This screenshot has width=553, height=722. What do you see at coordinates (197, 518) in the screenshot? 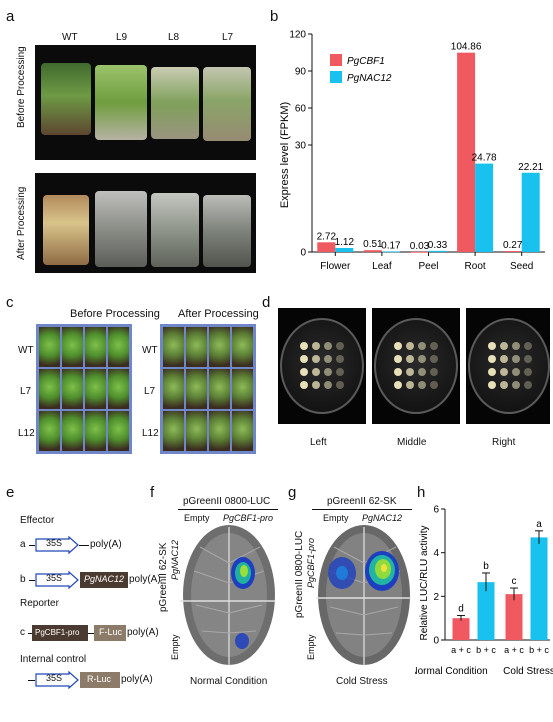
I see `f-col-empty: Empty` at bounding box center [197, 518].